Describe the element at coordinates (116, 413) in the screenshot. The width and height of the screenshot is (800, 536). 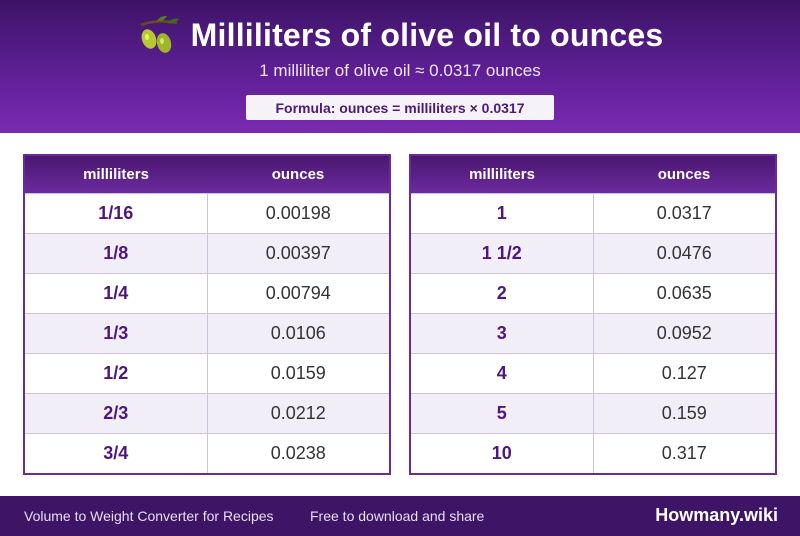
I see `milliliters-cell: 2/3` at that location.